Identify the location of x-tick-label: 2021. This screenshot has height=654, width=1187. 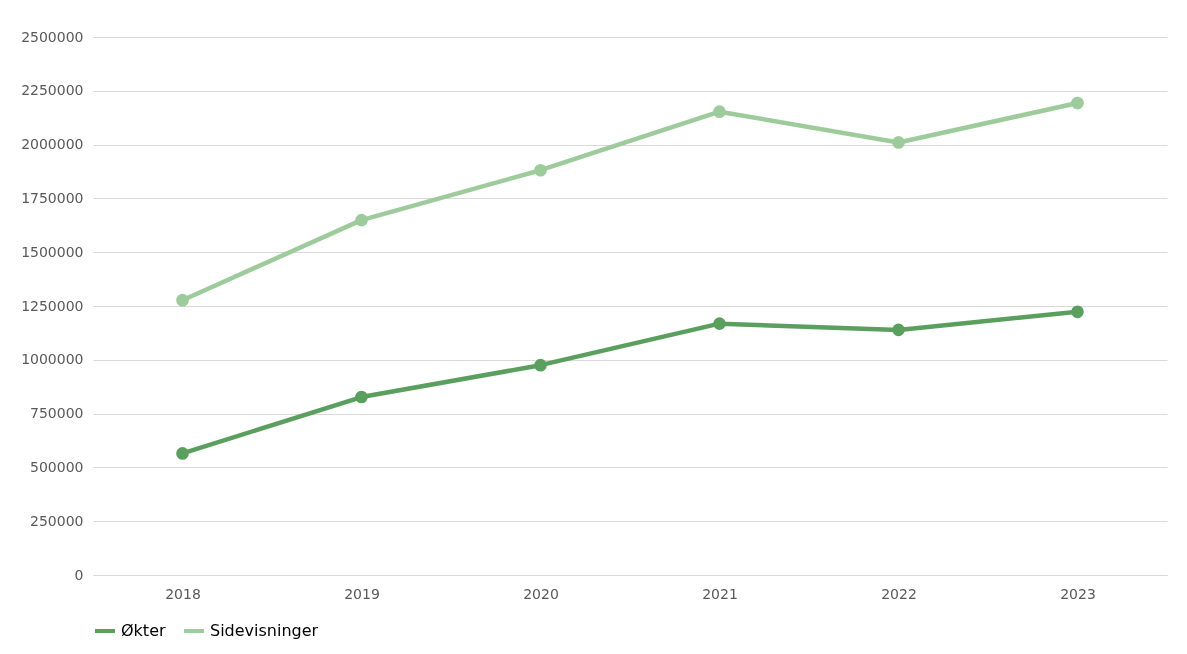
(720, 593).